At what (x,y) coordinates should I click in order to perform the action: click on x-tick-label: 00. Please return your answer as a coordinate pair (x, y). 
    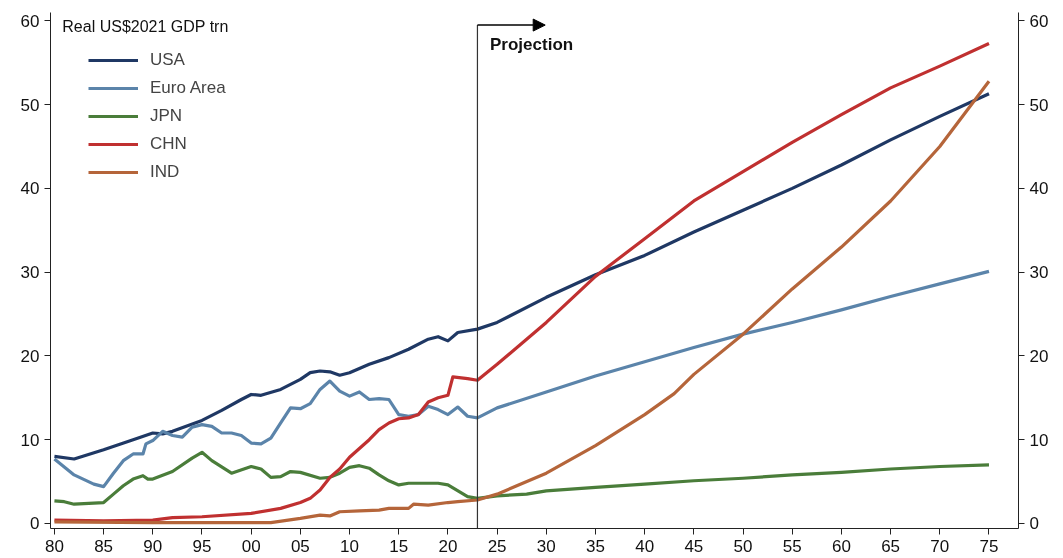
    Looking at the image, I should click on (251, 546).